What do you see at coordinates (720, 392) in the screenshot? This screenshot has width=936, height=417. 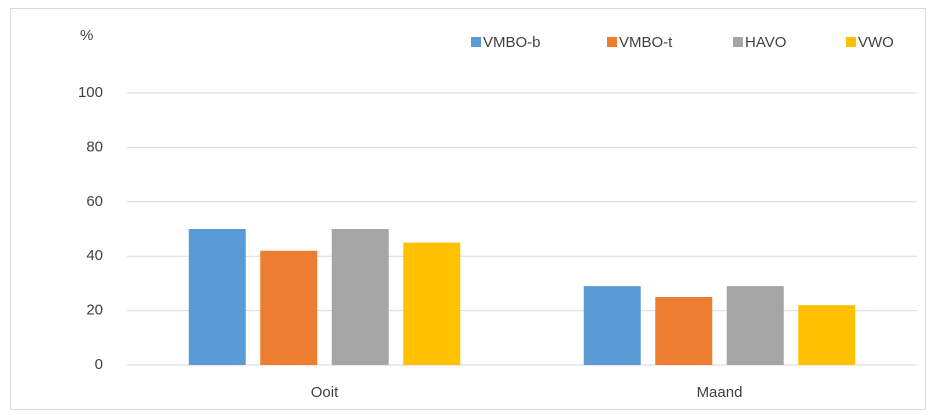 I see `x-tick-label: Maand` at bounding box center [720, 392].